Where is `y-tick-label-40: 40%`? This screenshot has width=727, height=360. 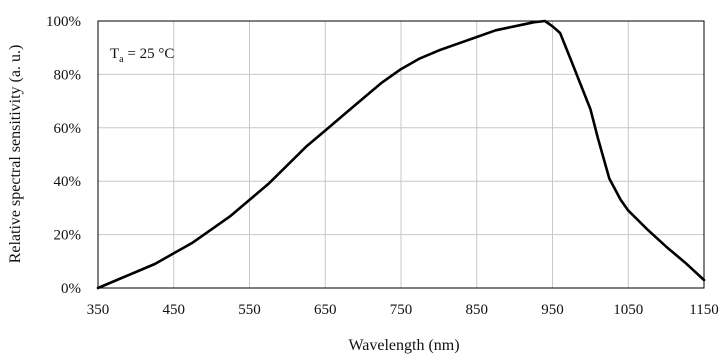 y-tick-label-40: 40% is located at coordinates (68, 182).